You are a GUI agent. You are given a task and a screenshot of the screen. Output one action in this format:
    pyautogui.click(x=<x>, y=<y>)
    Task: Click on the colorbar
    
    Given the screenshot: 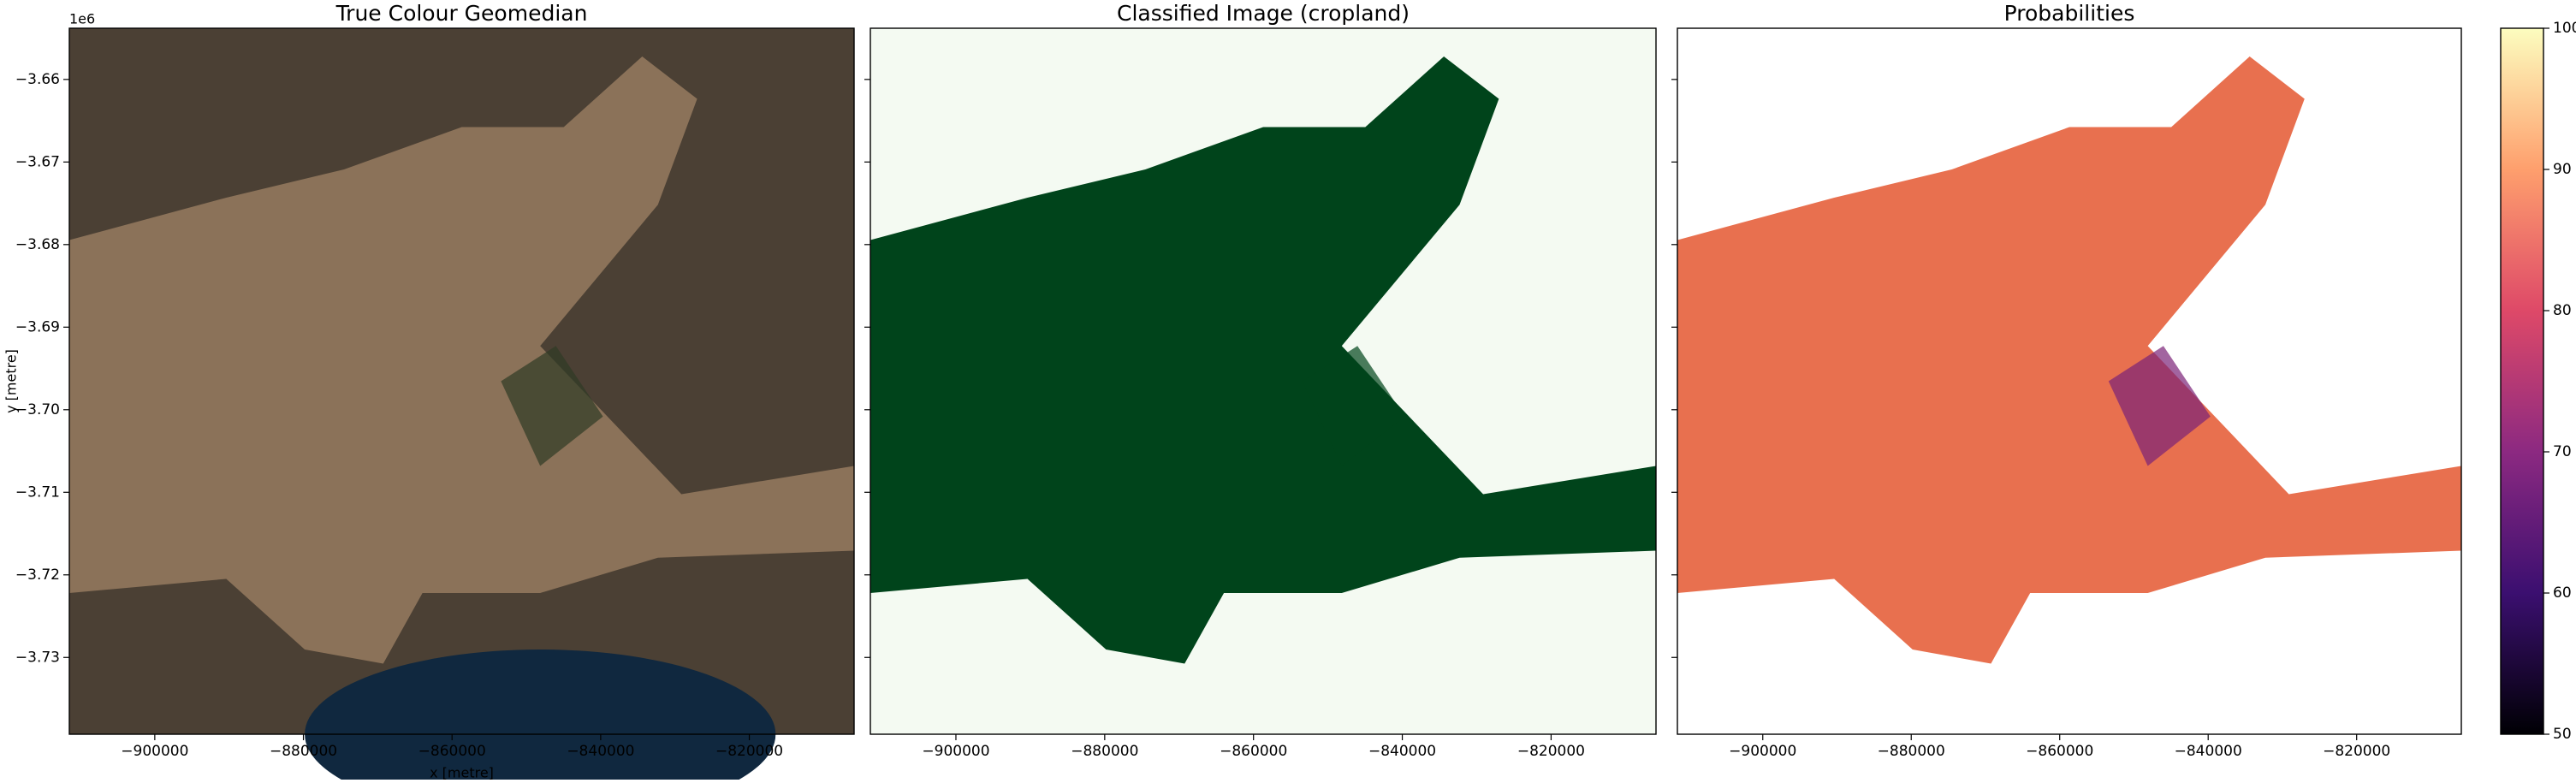 What is the action you would take?
    pyautogui.click(x=2522, y=381)
    